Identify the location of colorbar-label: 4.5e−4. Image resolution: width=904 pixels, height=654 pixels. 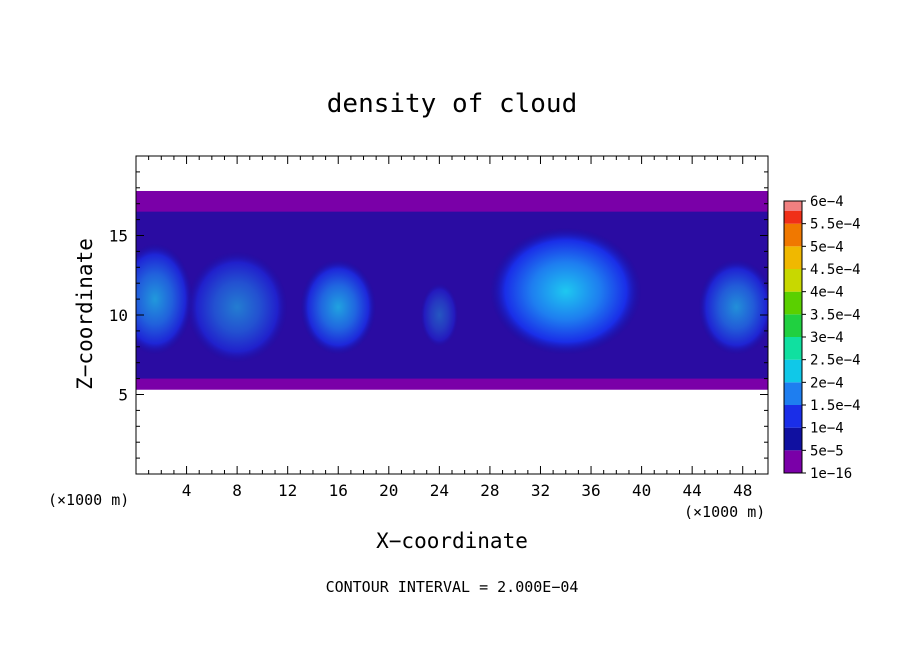
(835, 270).